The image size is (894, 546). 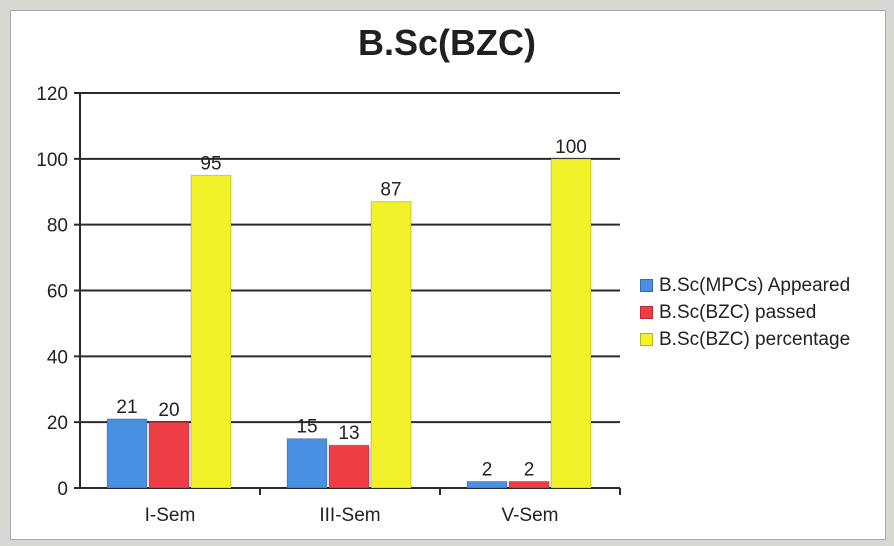 What do you see at coordinates (210, 163) in the screenshot?
I see `data-label: 95` at bounding box center [210, 163].